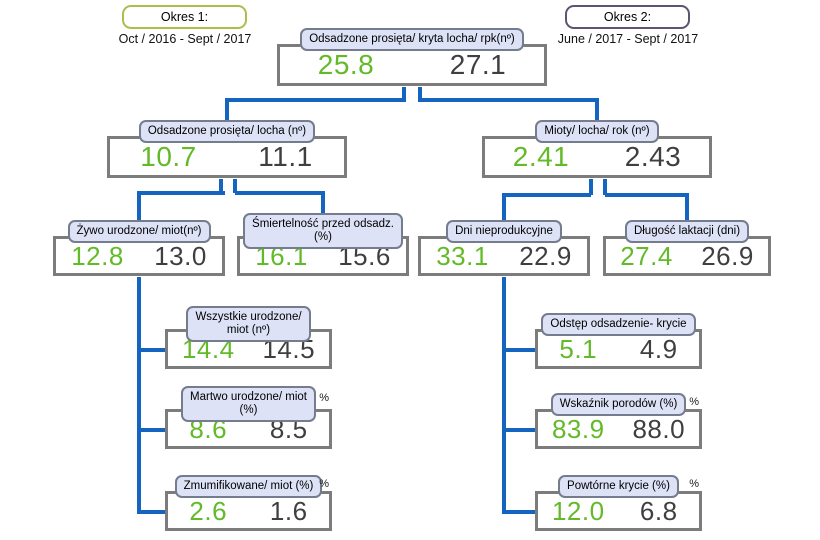 This screenshot has width=820, height=540. I want to click on value-period1: 5.1, so click(578, 348).